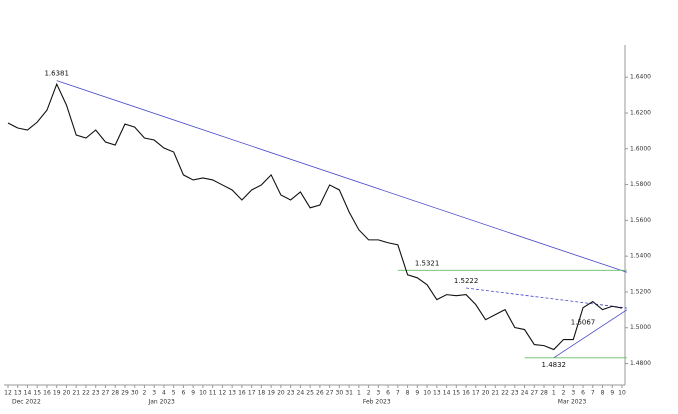 The image size is (678, 414). I want to click on price-annotation: 1.6381, so click(56, 74).